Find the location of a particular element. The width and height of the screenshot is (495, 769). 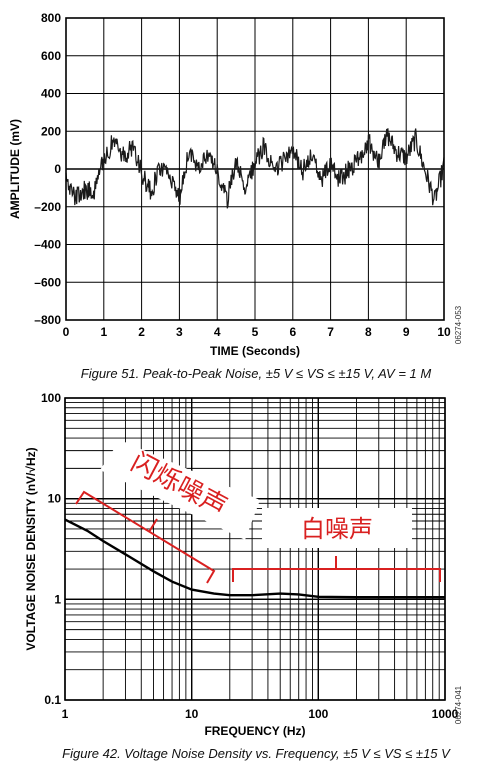

top-x-tick-label: 10 is located at coordinates (444, 332).